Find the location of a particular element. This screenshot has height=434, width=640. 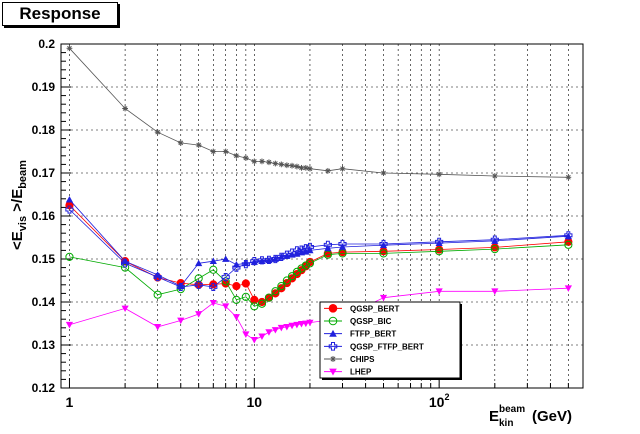

y-tick-label: 0.17 is located at coordinates (44, 173).